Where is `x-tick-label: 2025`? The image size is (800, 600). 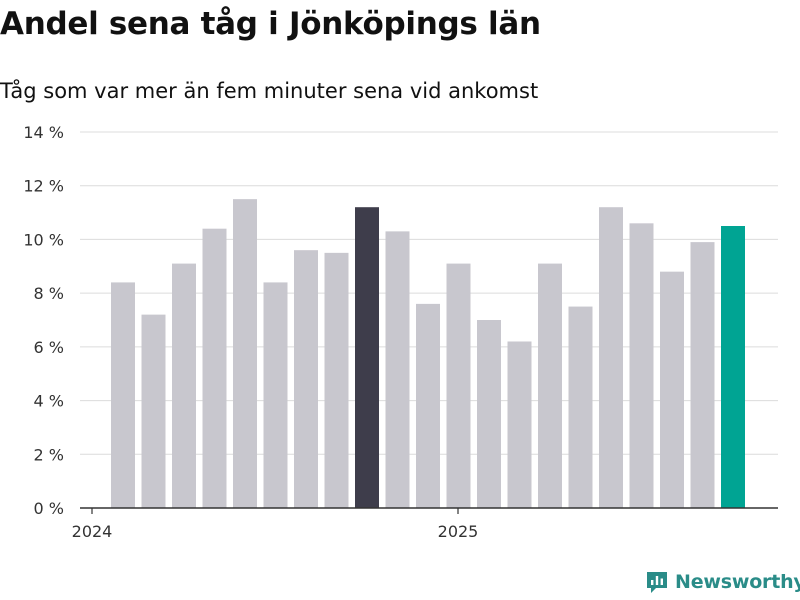 x-tick-label: 2025 is located at coordinates (458, 531).